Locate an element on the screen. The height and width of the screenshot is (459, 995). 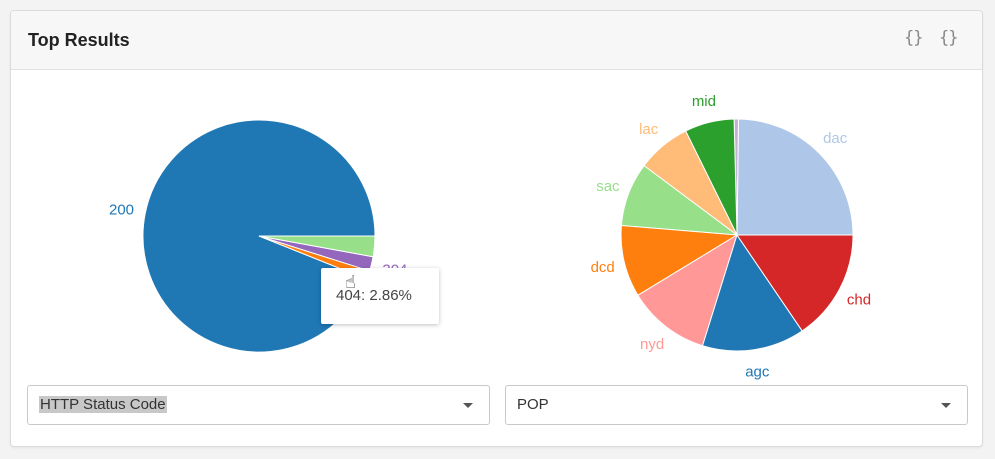
pie-label-mid: mid is located at coordinates (704, 101).